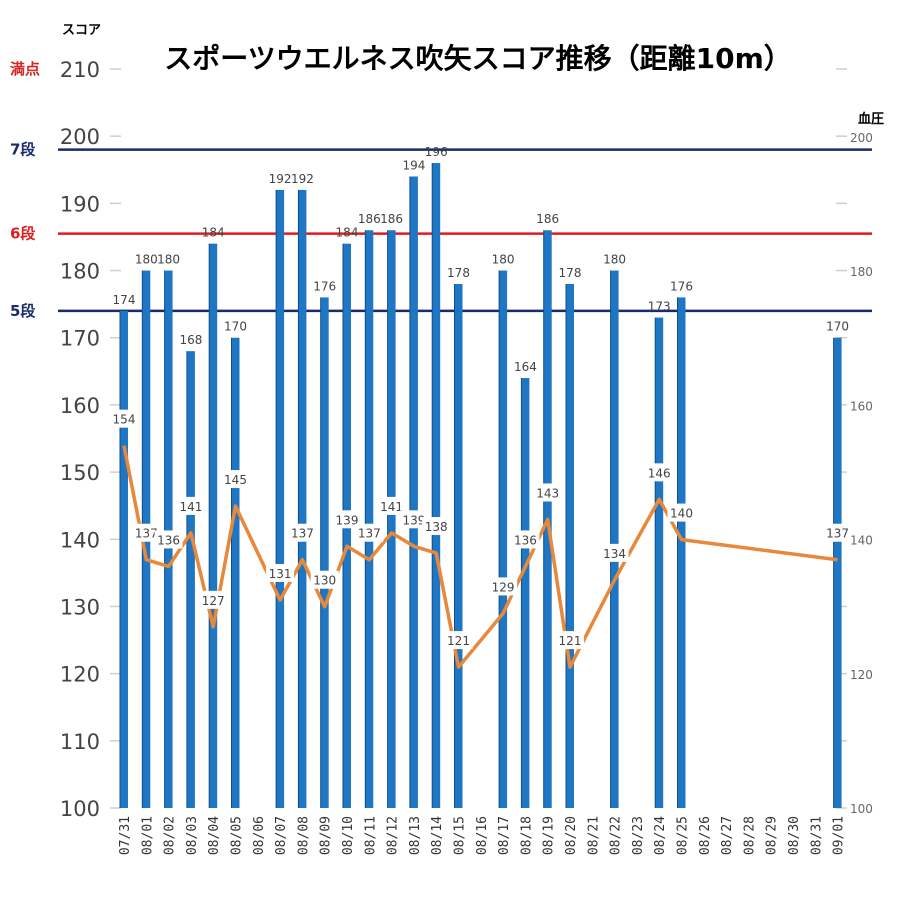 Image resolution: width=900 pixels, height=900 pixels. I want to click on x-tick-label: 08/14, so click(437, 835).